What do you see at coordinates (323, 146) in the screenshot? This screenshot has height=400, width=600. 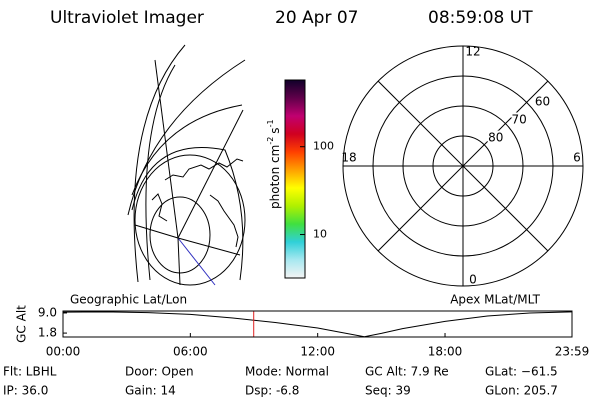 I see `tick-label: 100` at bounding box center [323, 146].